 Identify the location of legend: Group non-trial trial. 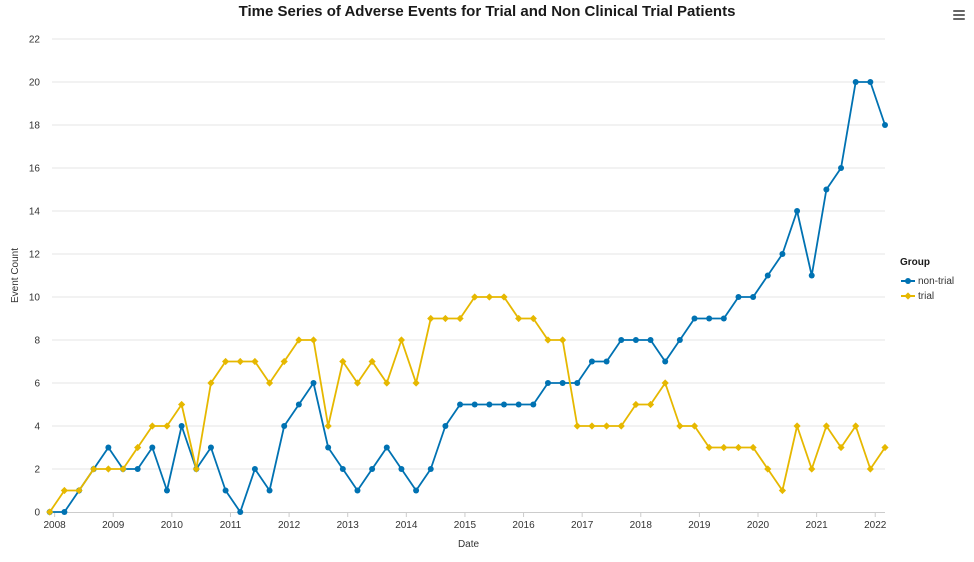
(927, 279).